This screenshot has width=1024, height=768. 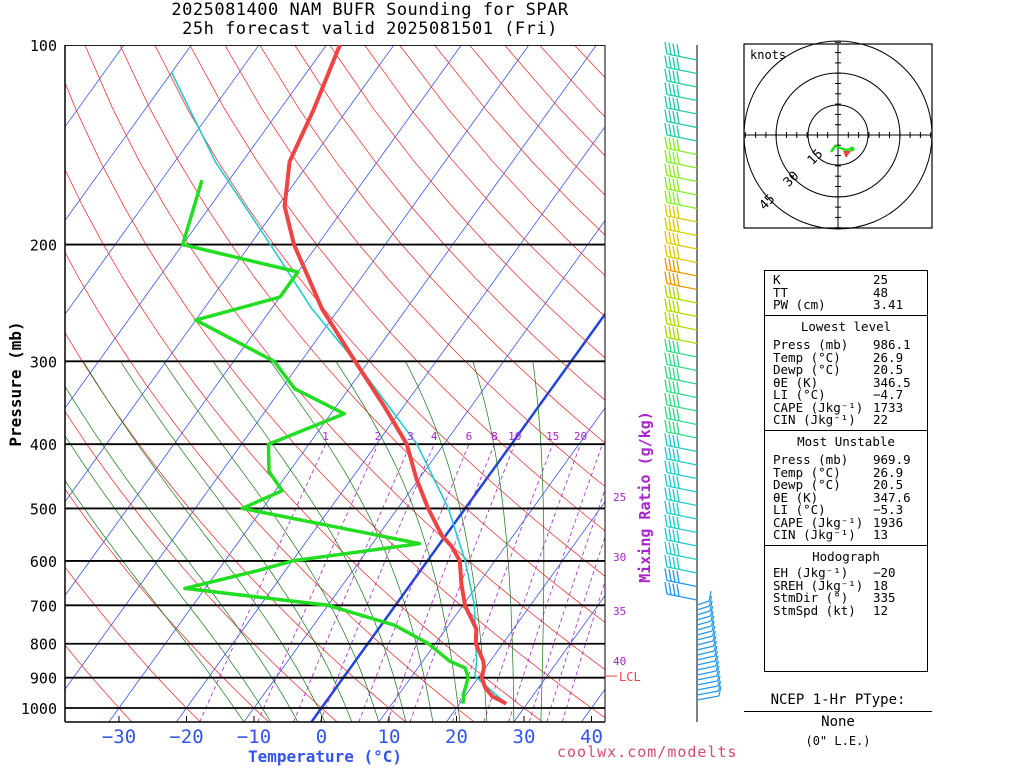 What do you see at coordinates (850, 509) in the screenshot?
I see `index-row: LI (°C) −5.3` at bounding box center [850, 509].